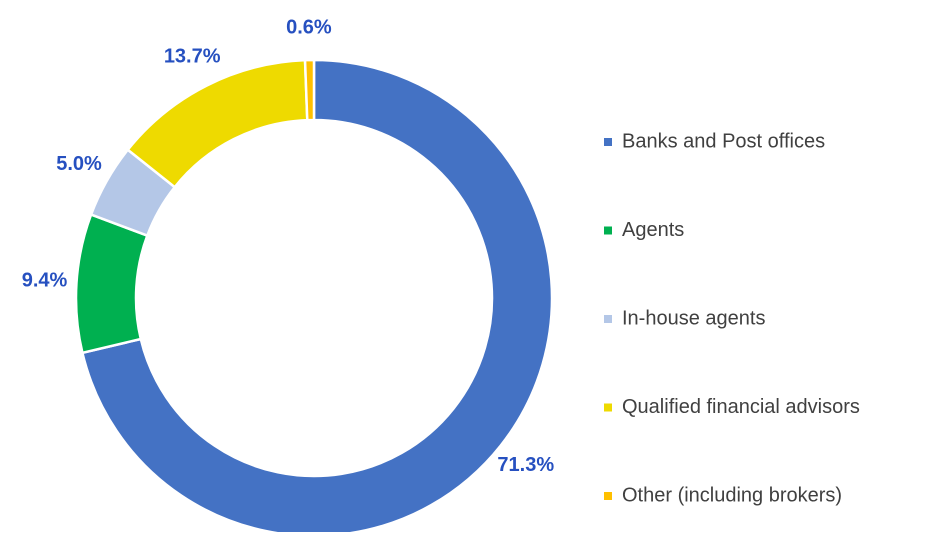 Image resolution: width=938 pixels, height=537 pixels. What do you see at coordinates (723, 141) in the screenshot?
I see `legend-text: Banks and Post offices` at bounding box center [723, 141].